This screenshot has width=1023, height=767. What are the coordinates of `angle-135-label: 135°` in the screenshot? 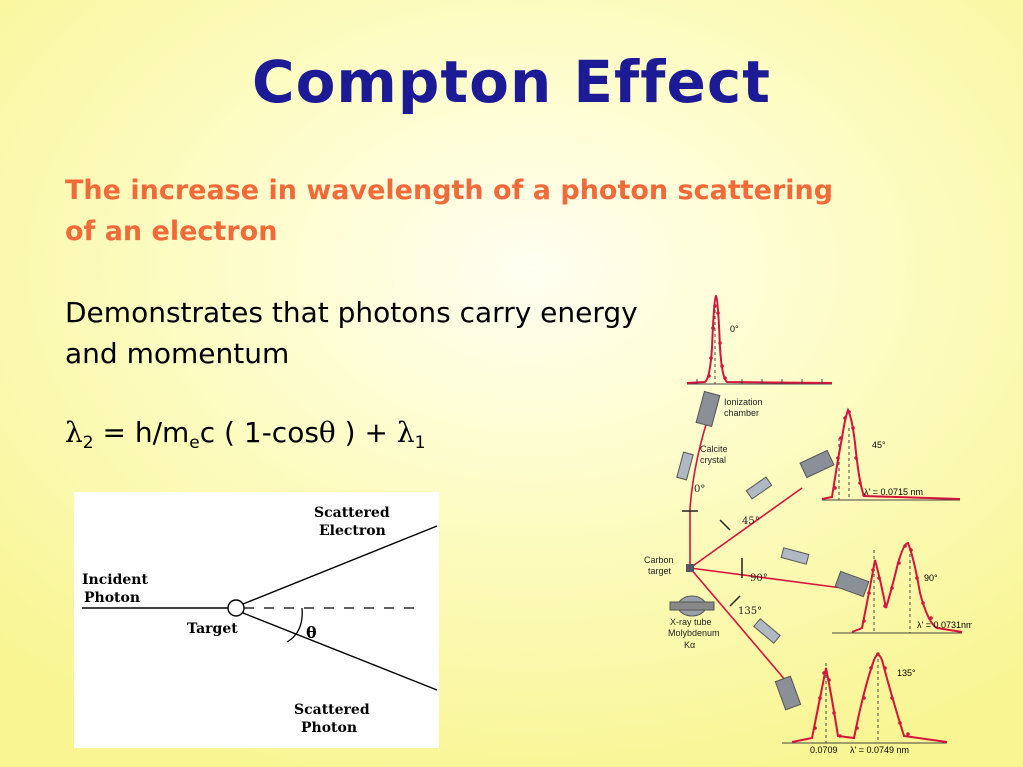 It's located at (750, 611).